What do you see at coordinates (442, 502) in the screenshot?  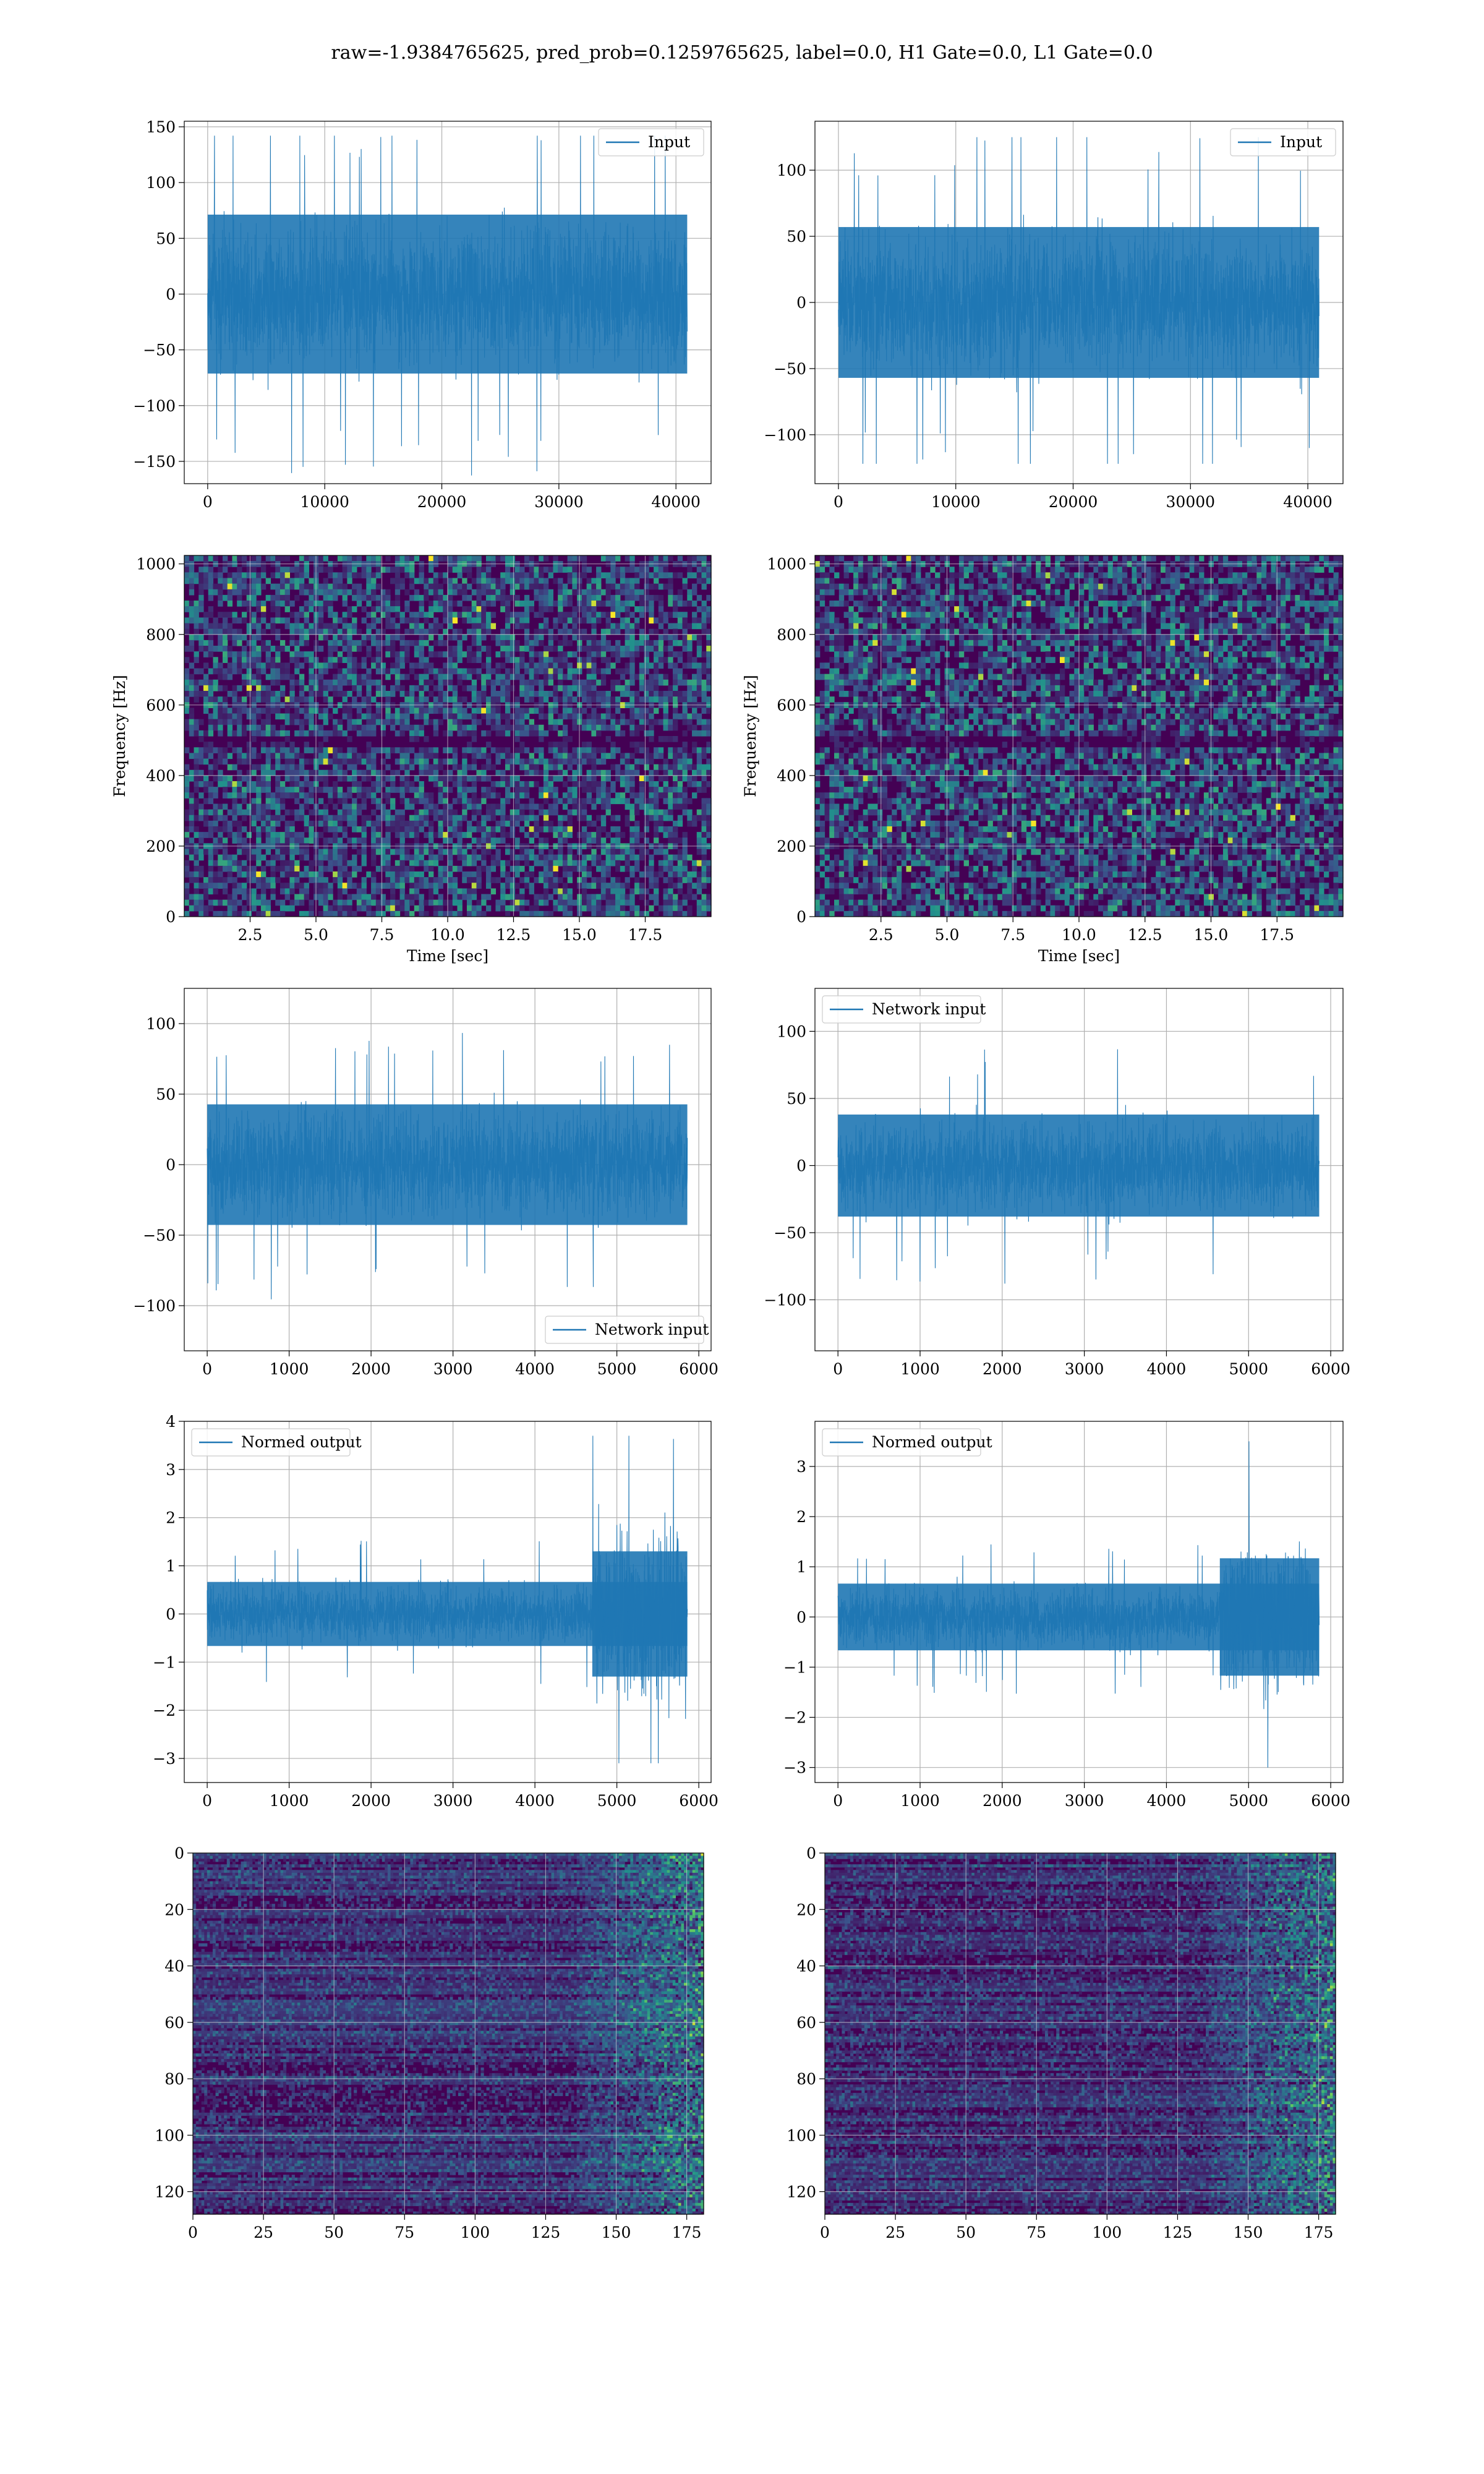 I see `x-tick-label: 20000` at bounding box center [442, 502].